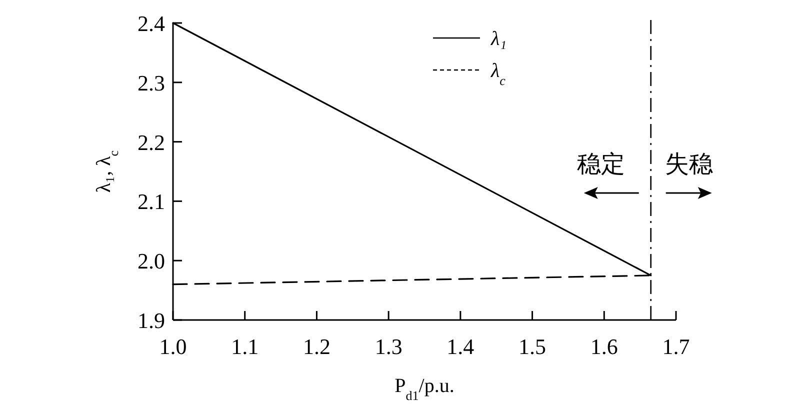 The image size is (800, 404). Describe the element at coordinates (151, 201) in the screenshot. I see `y-tick-label: 2.1` at that location.